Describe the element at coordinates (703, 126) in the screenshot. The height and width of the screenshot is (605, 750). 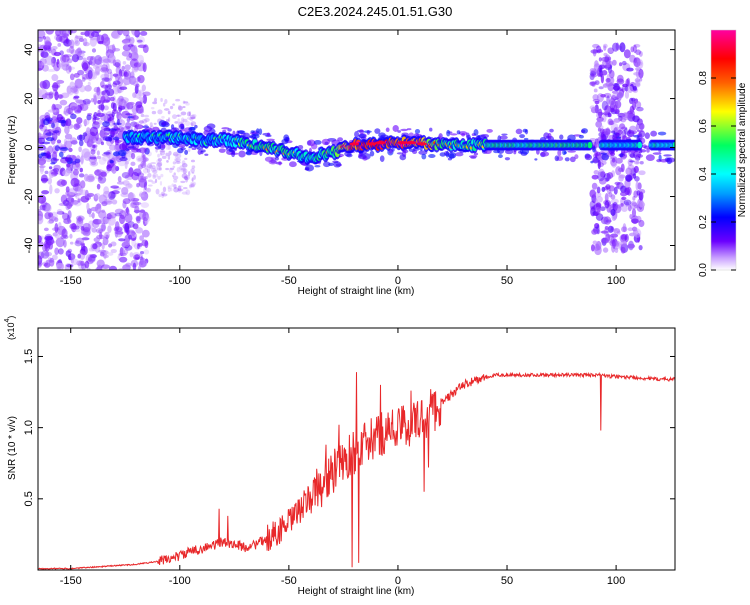
I see `colorbar-tick-label: 0.6` at that location.